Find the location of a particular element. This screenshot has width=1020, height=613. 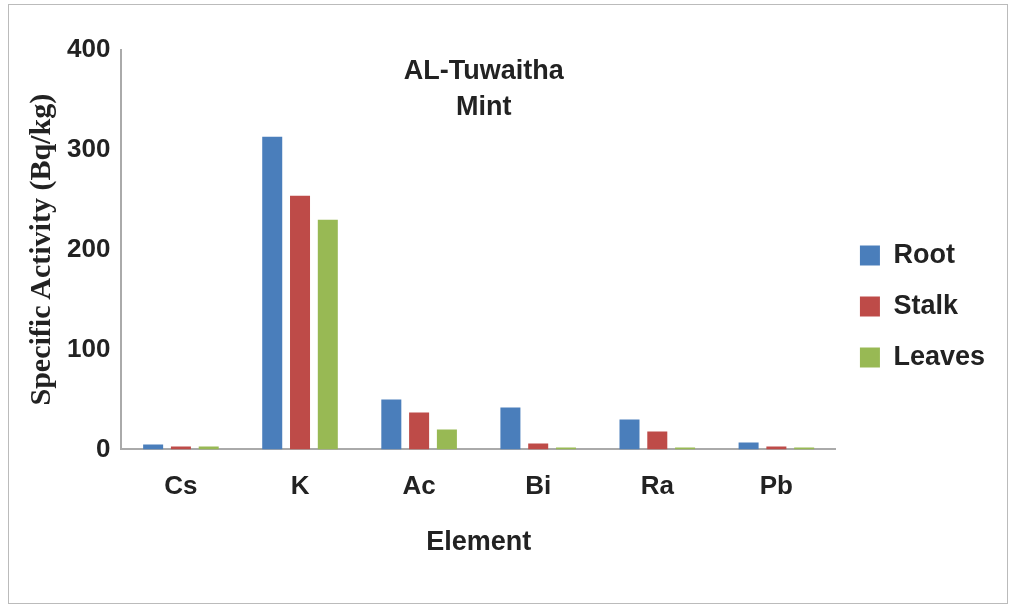

legend-label: Leaves is located at coordinates (939, 355).